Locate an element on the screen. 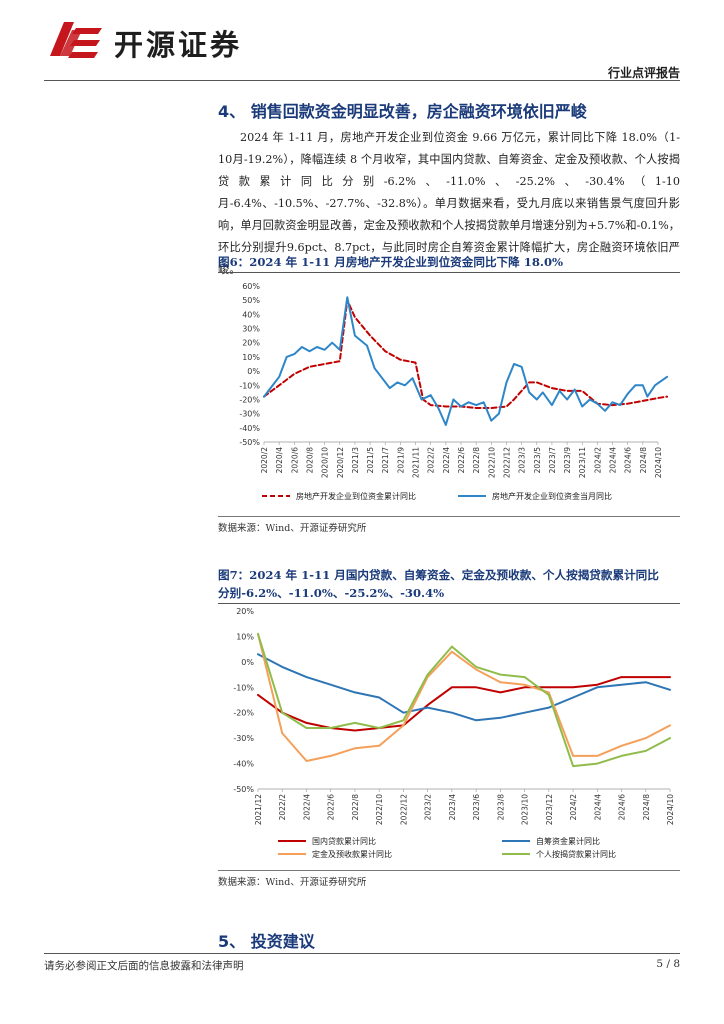  x-tick-label: 2023/2 is located at coordinates (428, 807).